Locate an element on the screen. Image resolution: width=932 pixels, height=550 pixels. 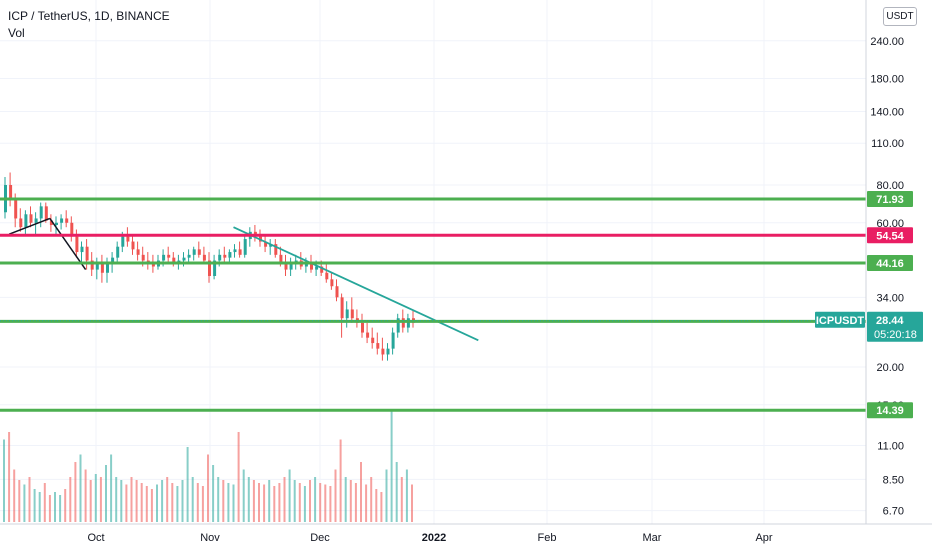
currency-unit-button: USDT is located at coordinates (900, 16).